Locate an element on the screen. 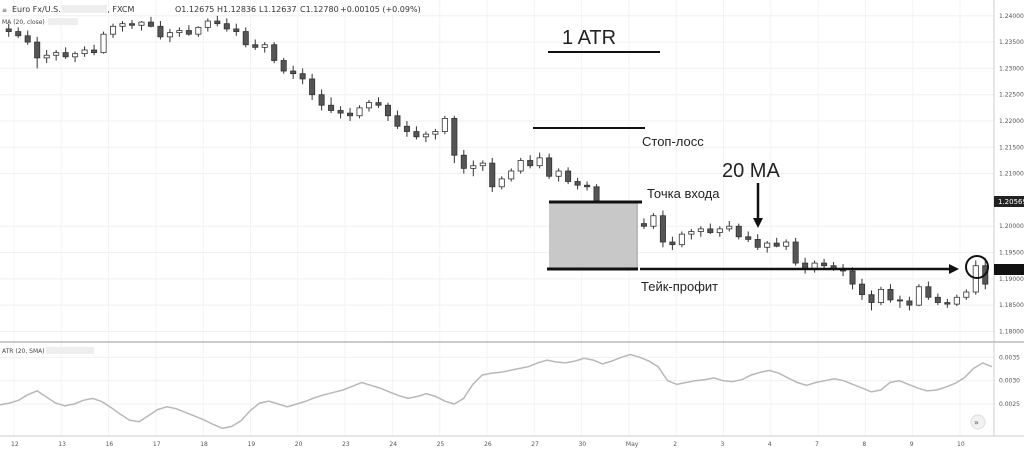  time-tick-label: 12 is located at coordinates (15, 444).